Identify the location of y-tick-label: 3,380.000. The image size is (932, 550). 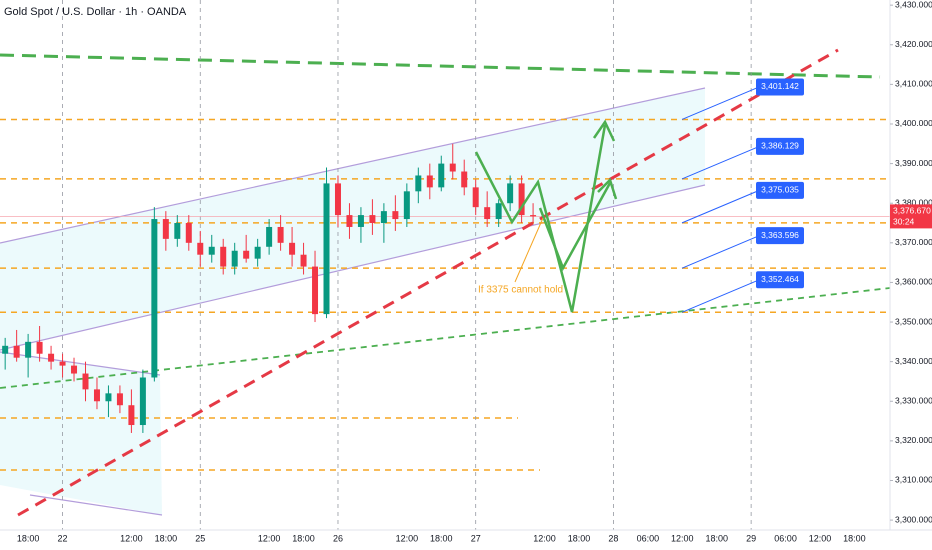
(913, 202).